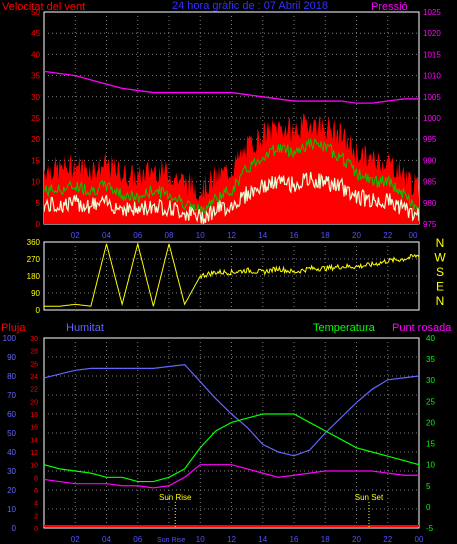 The width and height of the screenshot is (457, 544). Describe the element at coordinates (262, 235) in the screenshot. I see `top-x-tick-label: 14` at that location.